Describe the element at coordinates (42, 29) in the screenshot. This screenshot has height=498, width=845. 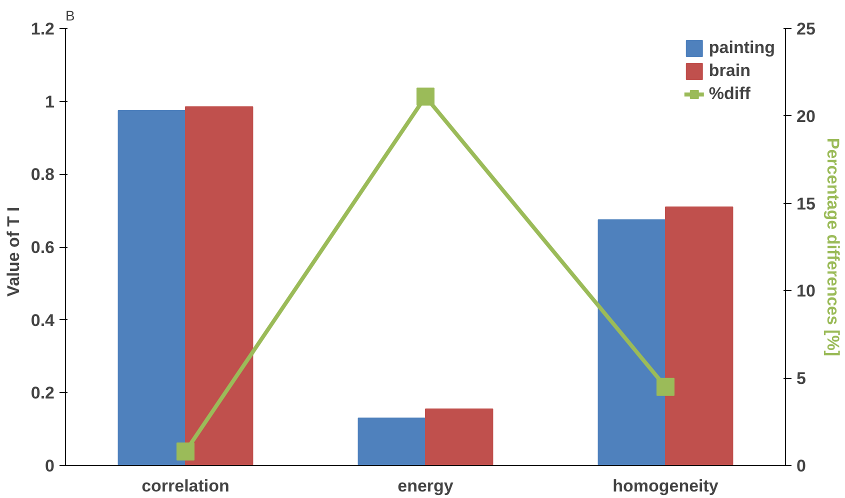
I see `y-tick-label: 1.2` at that location.